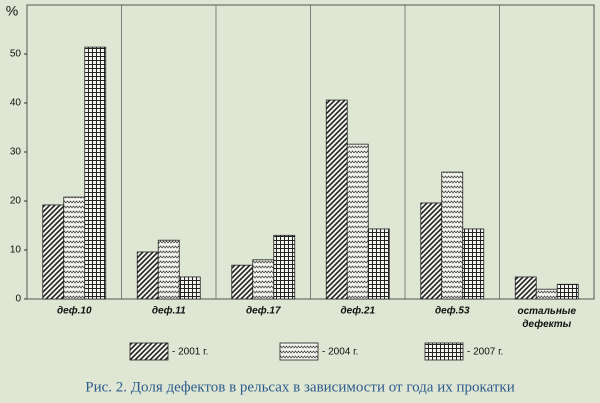 Image resolution: width=600 pixels, height=403 pixels. Describe the element at coordinates (546, 318) in the screenshot. I see `x-tick-label: остальные дефекты` at that location.